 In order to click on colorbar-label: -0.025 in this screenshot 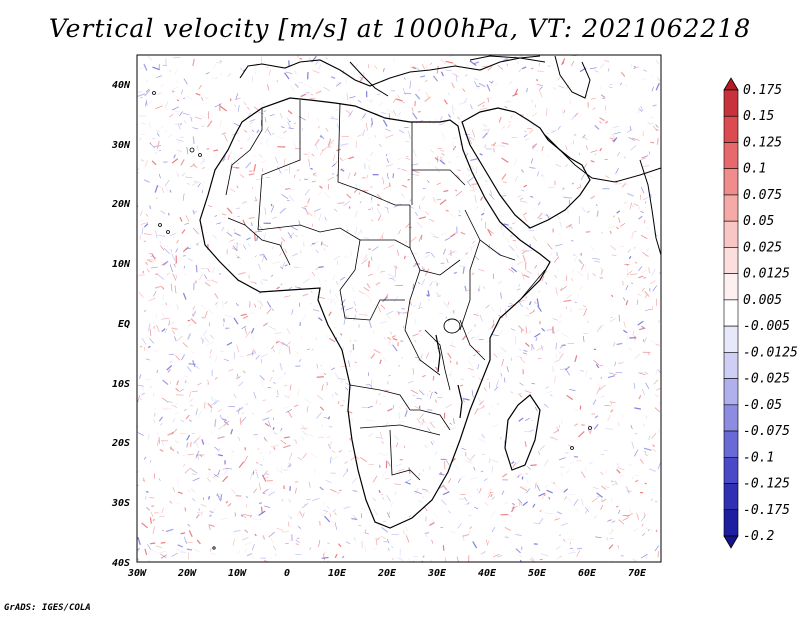, I will do `click(766, 379)`.